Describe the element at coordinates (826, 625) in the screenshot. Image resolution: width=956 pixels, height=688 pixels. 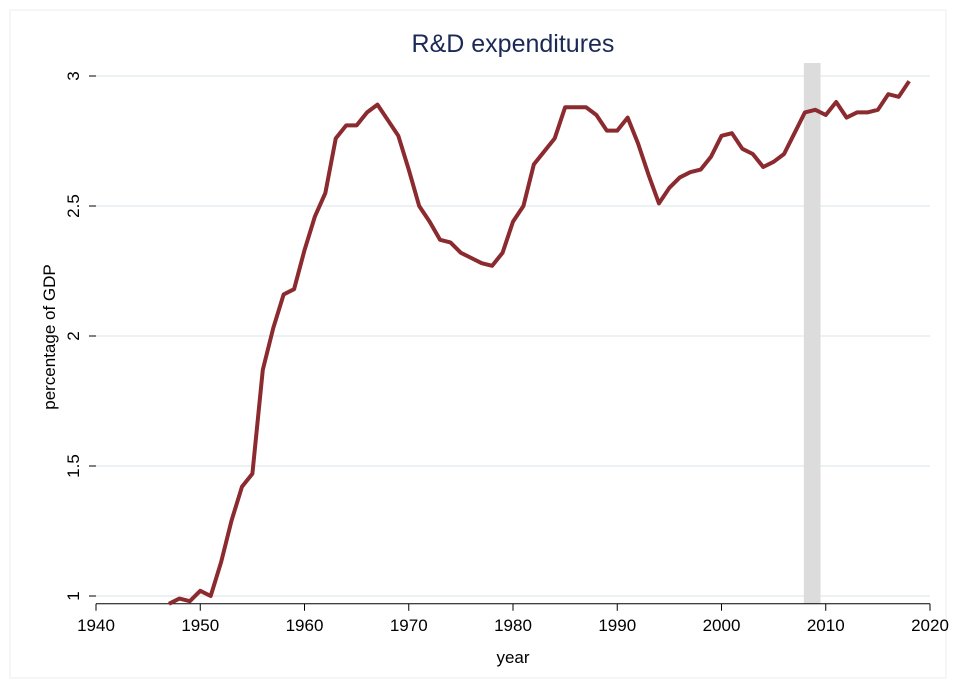
I see `x-tick-label: 2010` at that location.